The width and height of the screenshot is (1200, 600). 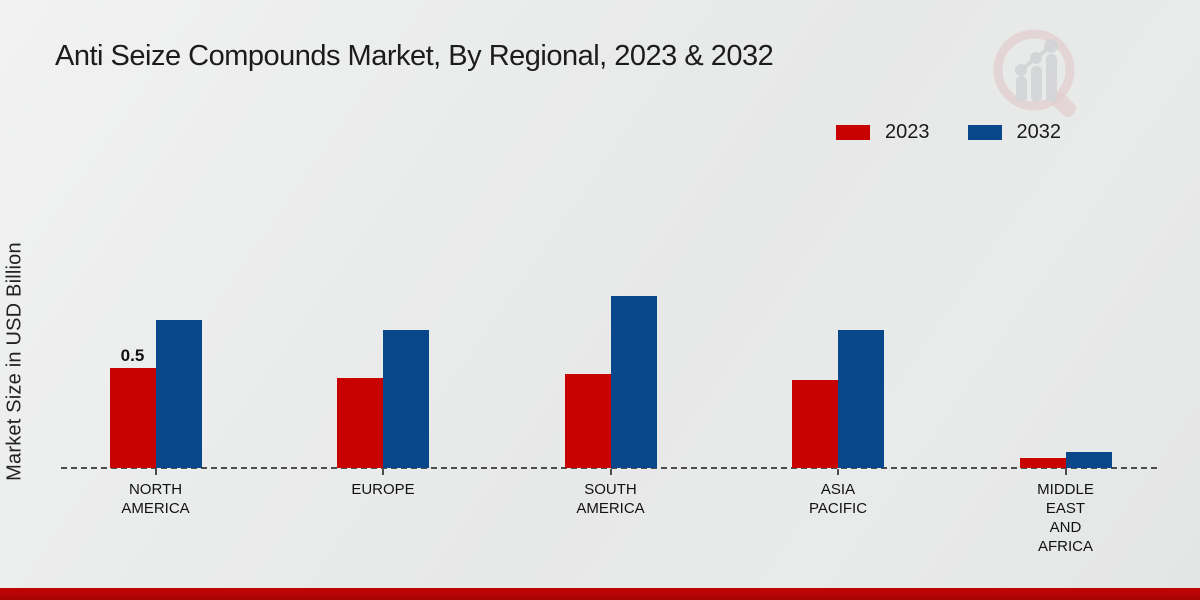 I want to click on legend-label-2023: 2023, so click(x=907, y=132).